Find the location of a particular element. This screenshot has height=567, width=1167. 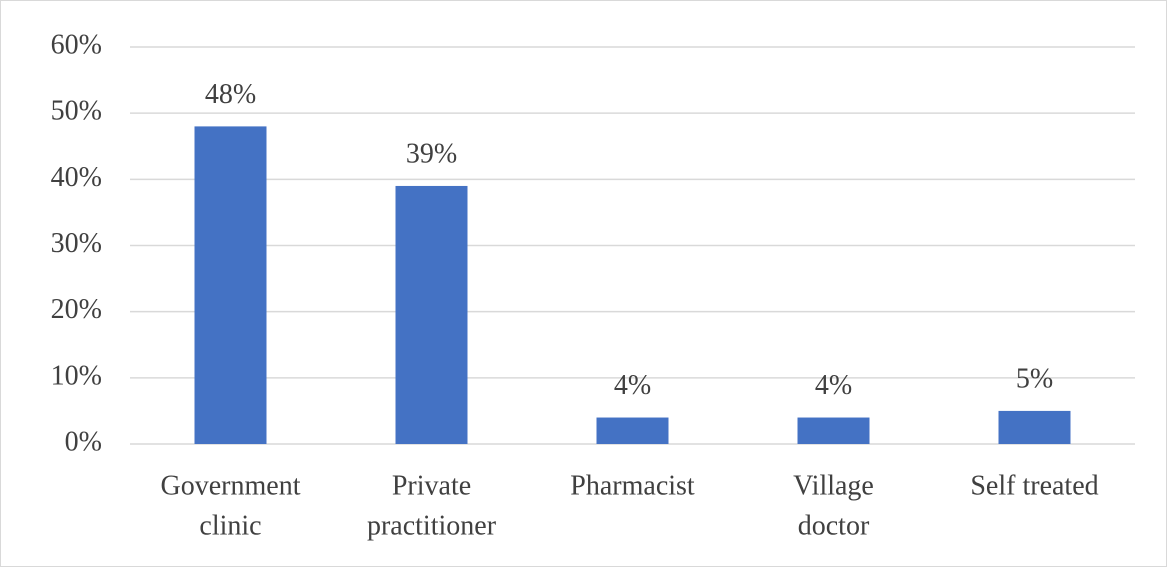

y-tick-label: 60% is located at coordinates (76, 44).